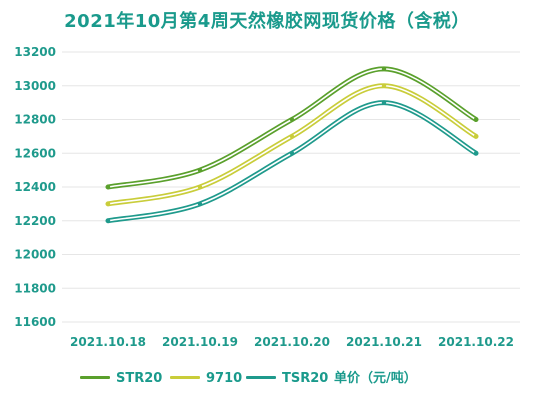  I want to click on x-tick-label: 2021.10.20, so click(292, 342).